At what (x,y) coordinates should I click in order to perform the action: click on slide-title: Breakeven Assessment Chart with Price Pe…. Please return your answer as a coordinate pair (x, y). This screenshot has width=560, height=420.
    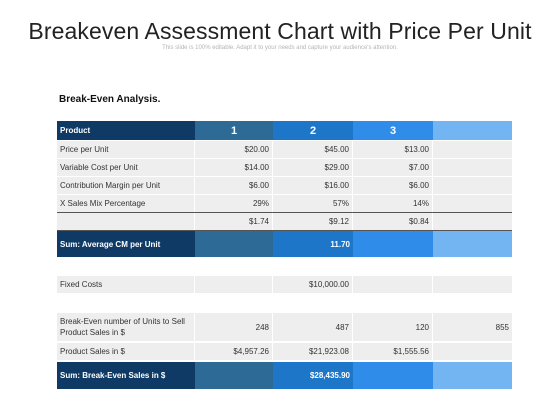
    Looking at the image, I should click on (280, 31).